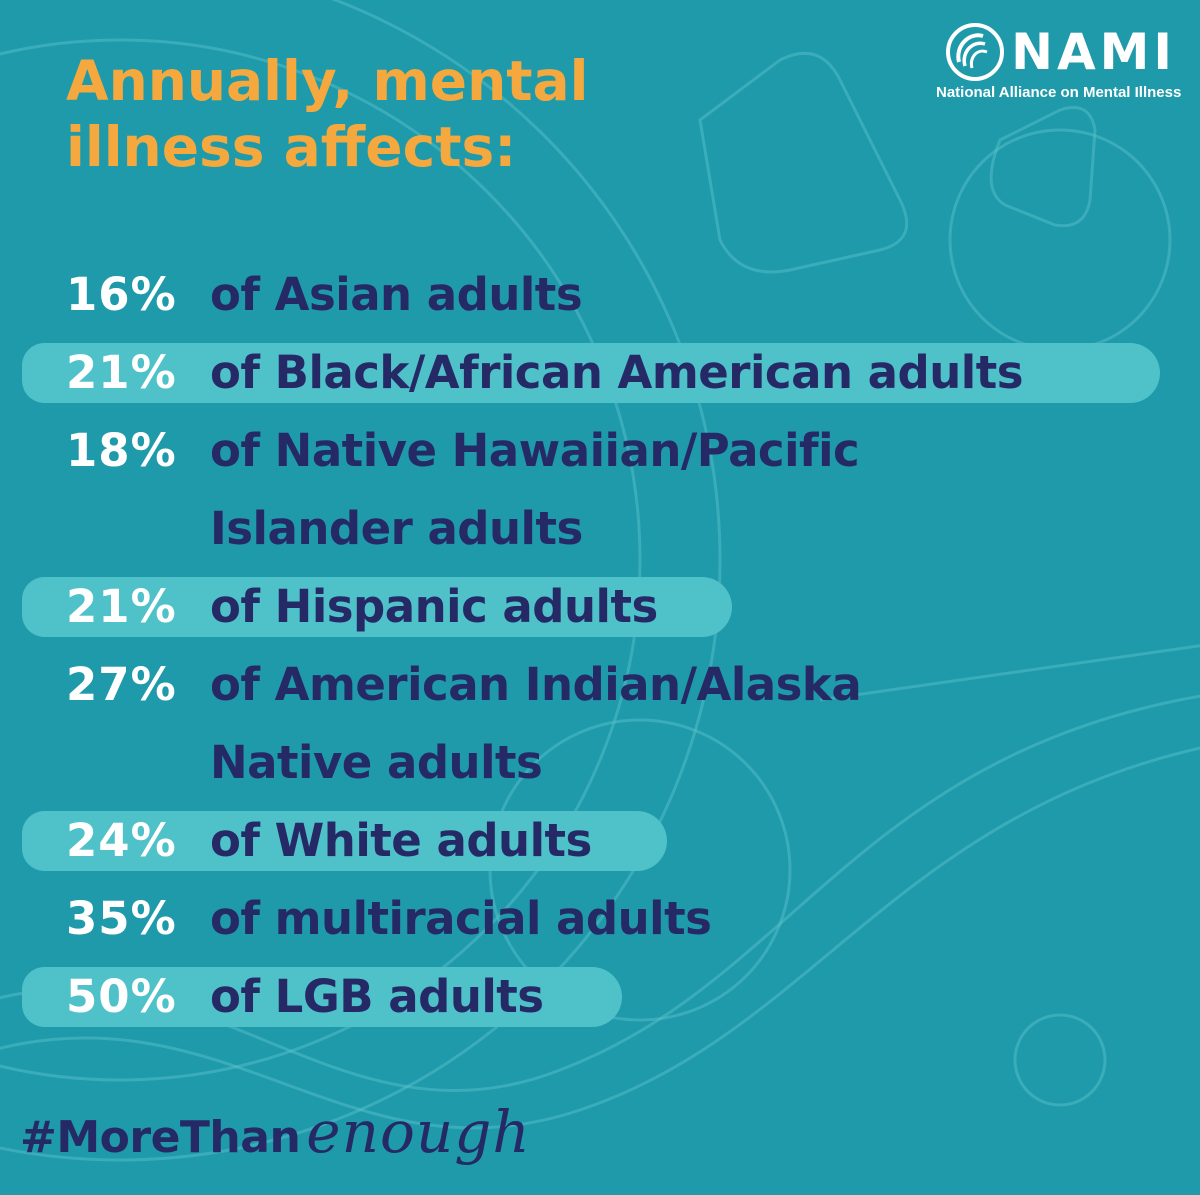  Describe the element at coordinates (121, 450) in the screenshot. I see `stat-percent: 18%` at that location.